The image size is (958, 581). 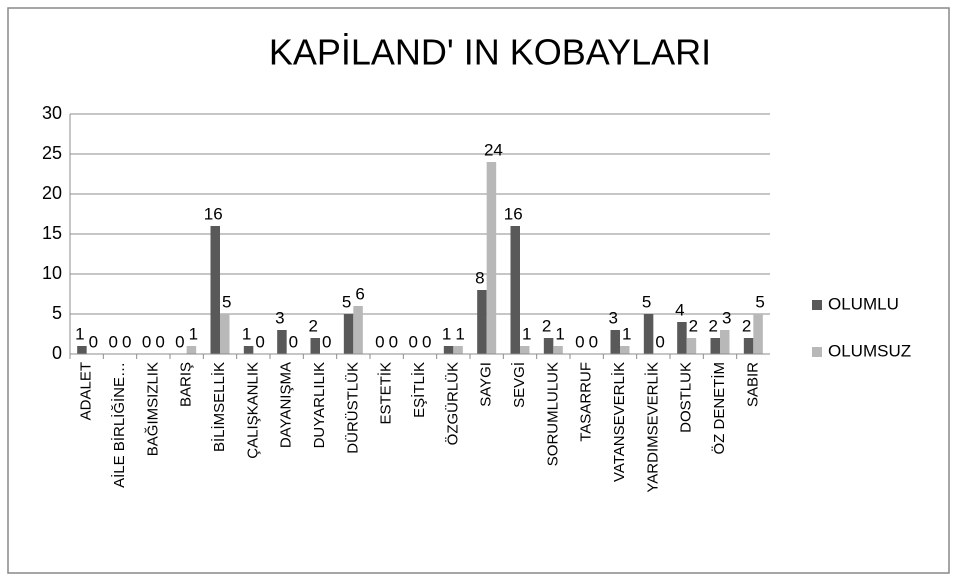 I want to click on x-tick-label: YARDIMSEVERLİK, so click(x=652, y=427).